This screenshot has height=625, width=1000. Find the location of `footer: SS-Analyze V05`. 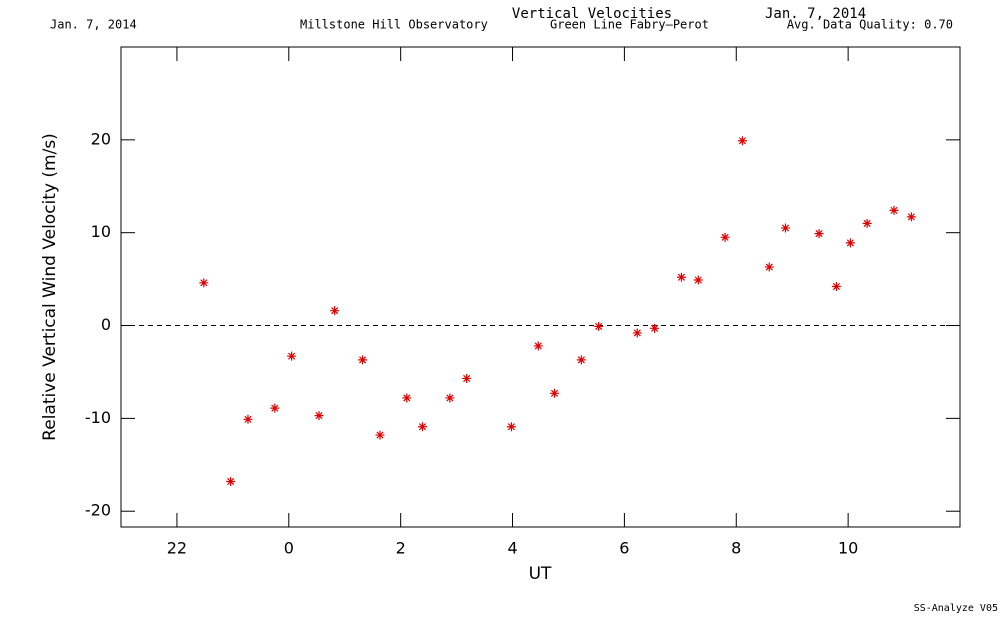

footer: SS-Analyze V05 is located at coordinates (956, 608).